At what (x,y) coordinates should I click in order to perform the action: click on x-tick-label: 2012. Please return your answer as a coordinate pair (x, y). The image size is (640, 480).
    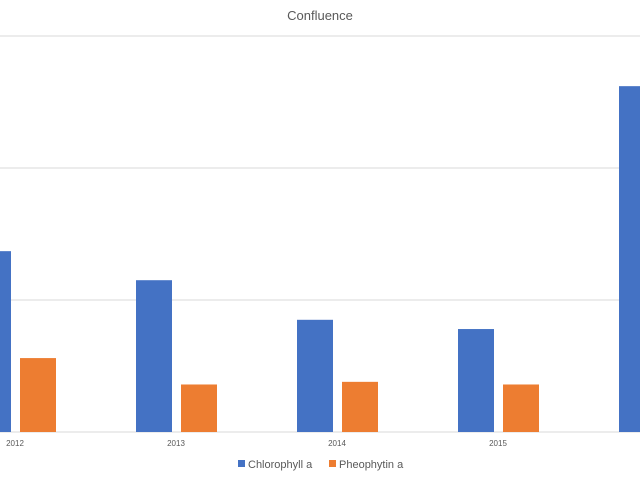
    Looking at the image, I should click on (15, 443).